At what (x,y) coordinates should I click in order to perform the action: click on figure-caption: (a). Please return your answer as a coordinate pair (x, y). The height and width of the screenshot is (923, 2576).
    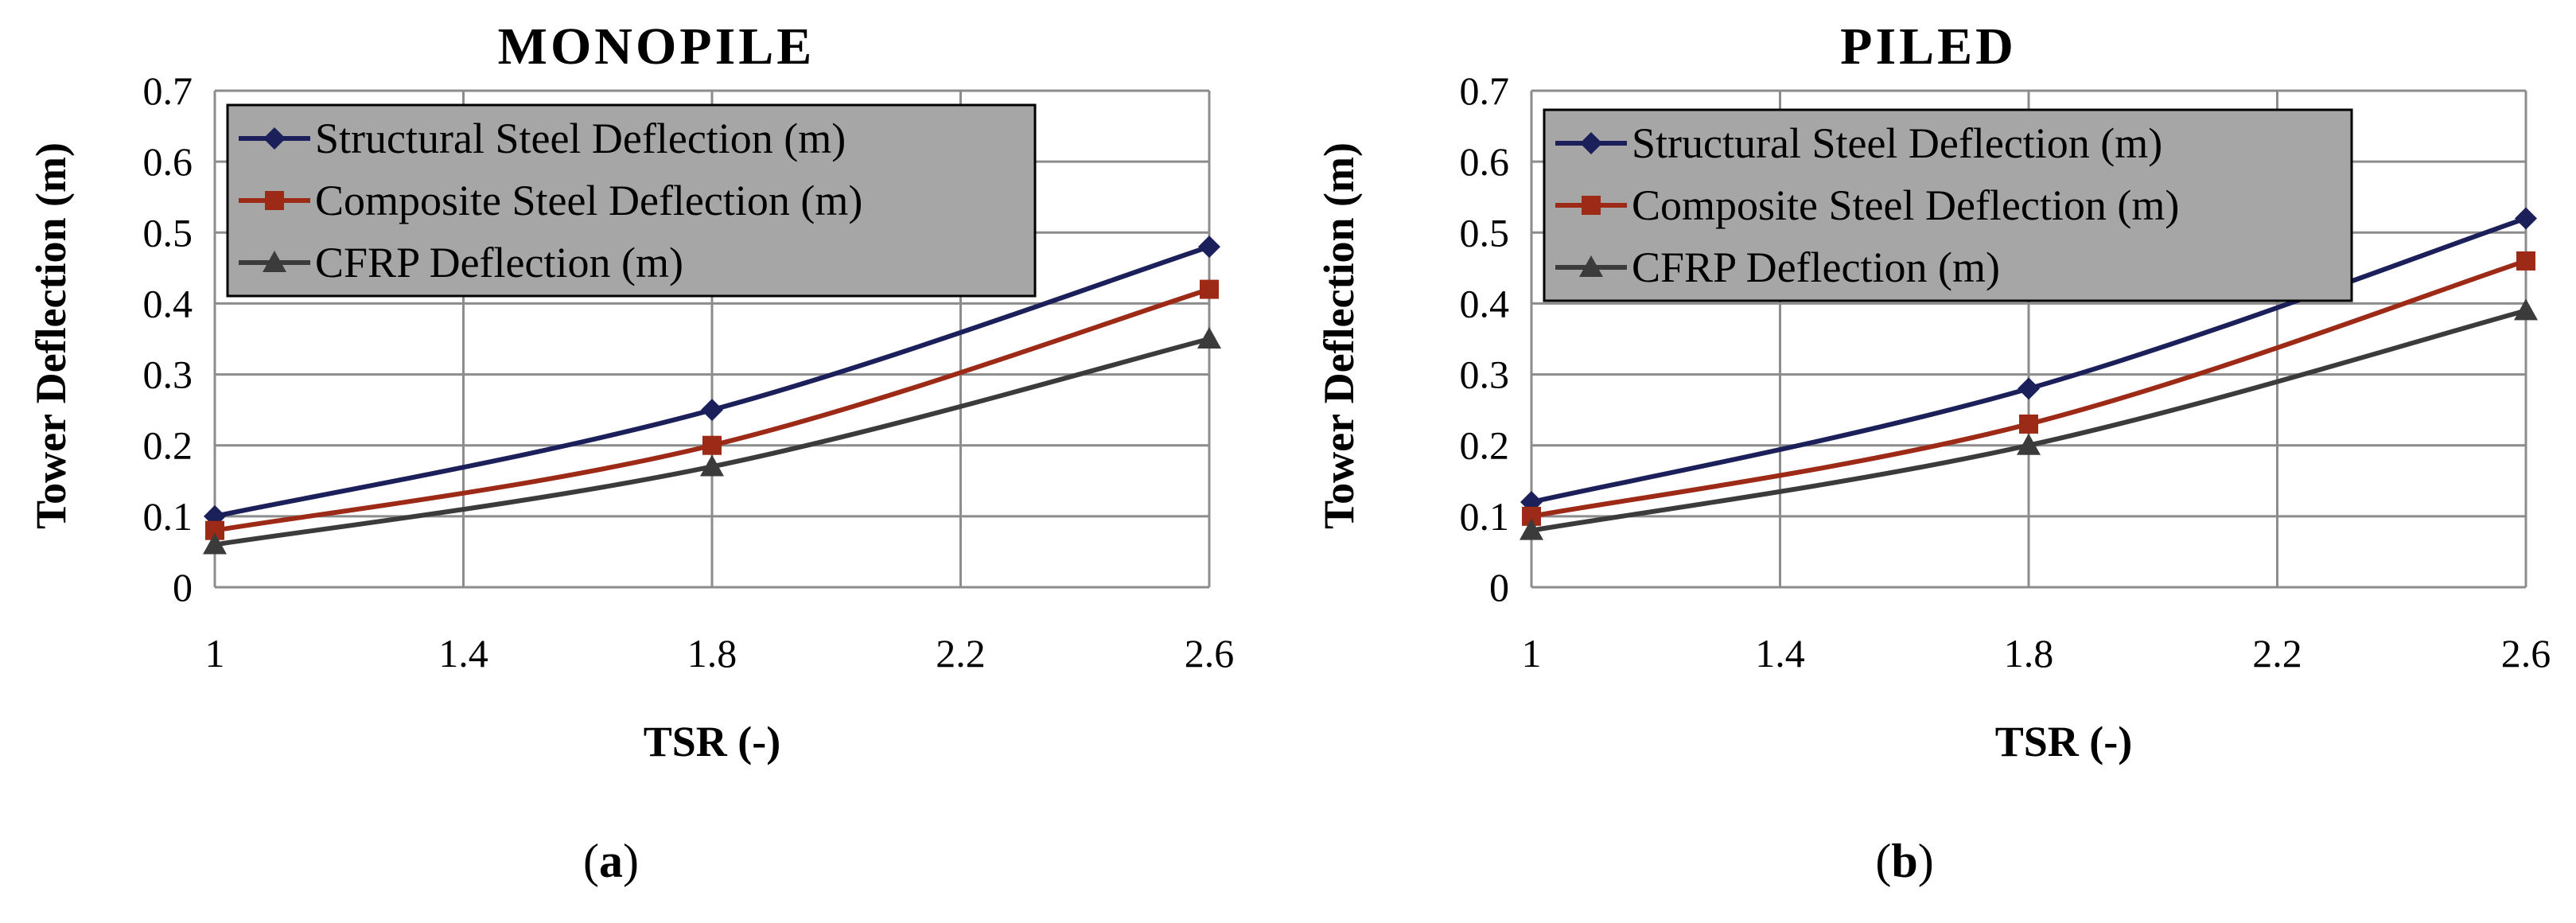
    Looking at the image, I should click on (611, 861).